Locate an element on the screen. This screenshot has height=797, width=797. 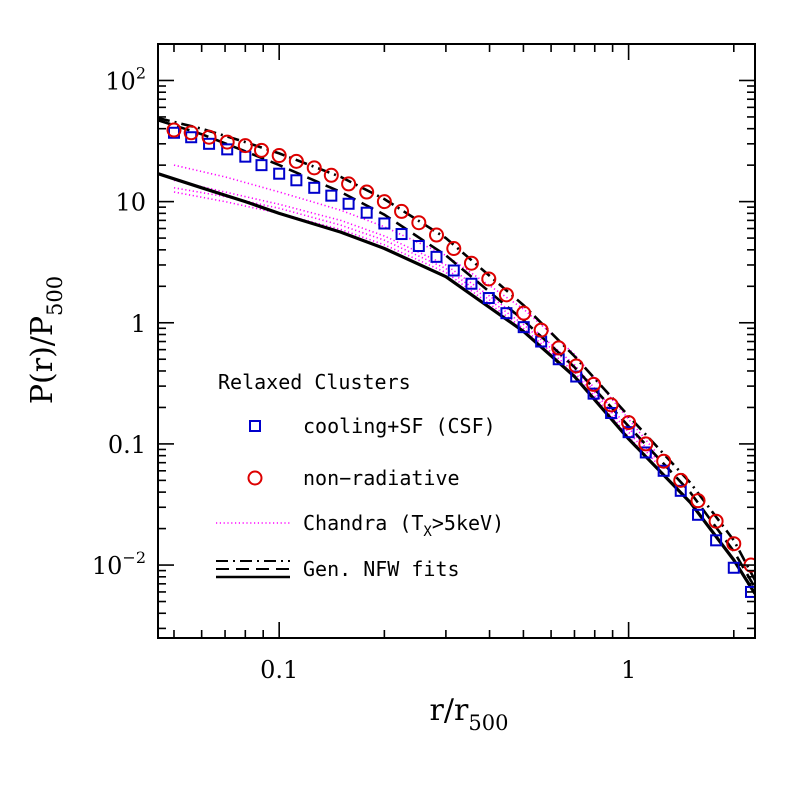
x-axis-title: r/r500 is located at coordinates (469, 714).